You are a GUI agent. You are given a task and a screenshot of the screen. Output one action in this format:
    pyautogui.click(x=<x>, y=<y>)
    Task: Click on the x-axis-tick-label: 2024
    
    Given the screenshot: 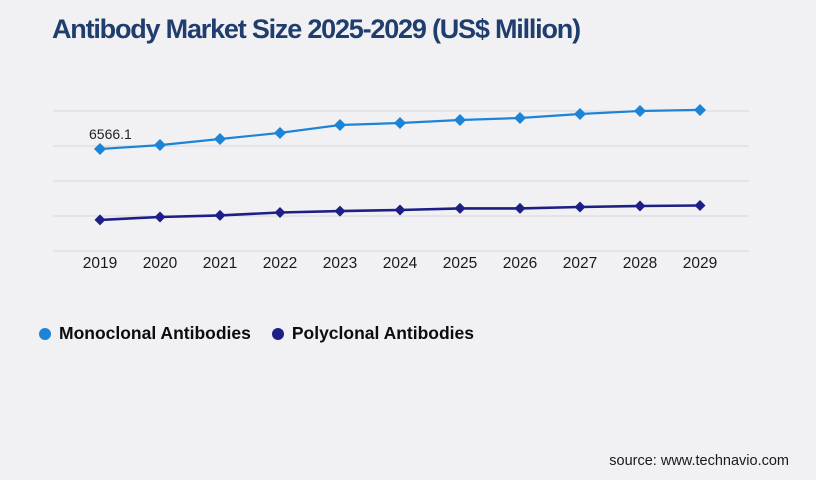 What is the action you would take?
    pyautogui.click(x=400, y=263)
    